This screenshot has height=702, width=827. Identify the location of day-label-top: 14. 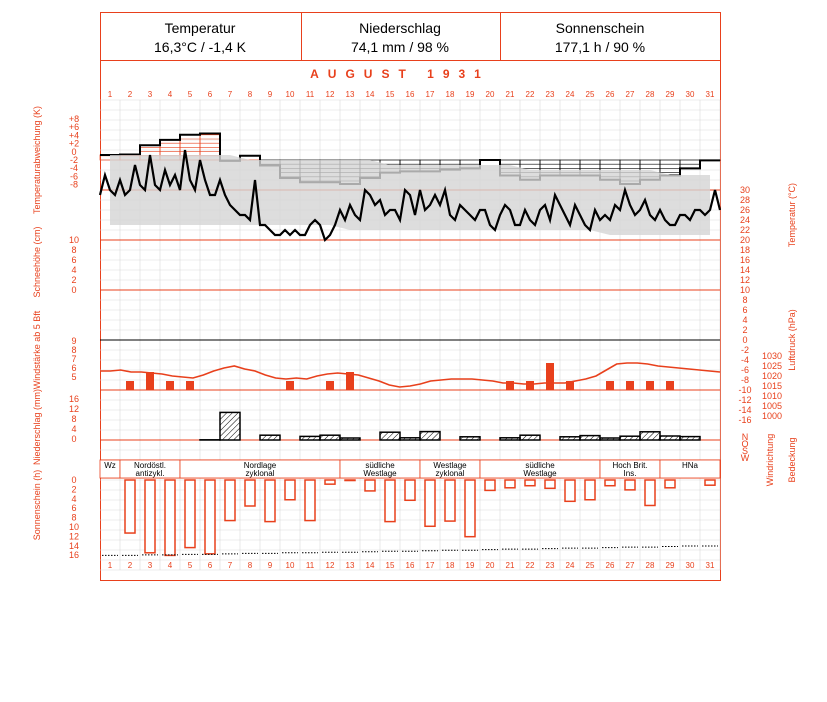
(370, 94).